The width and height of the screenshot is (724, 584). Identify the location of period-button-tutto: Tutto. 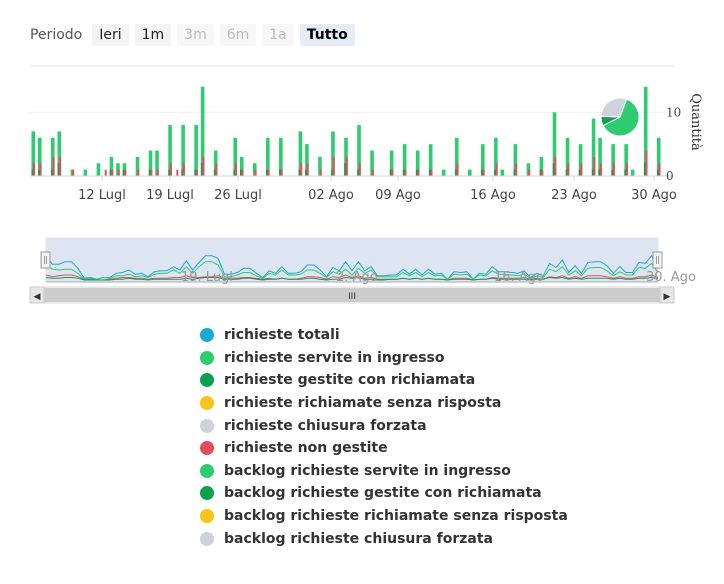
(327, 35).